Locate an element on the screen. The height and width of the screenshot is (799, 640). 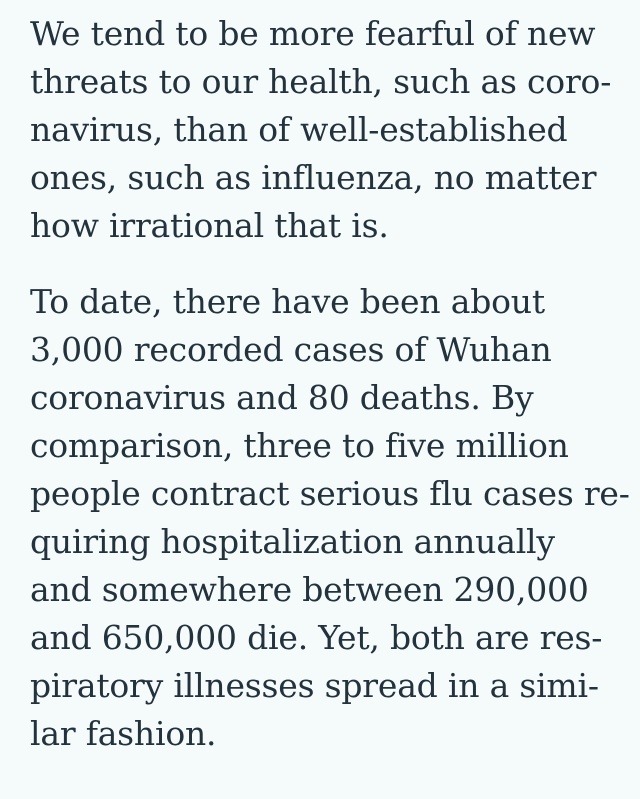
text-line: how irrational that is. is located at coordinates (209, 225).